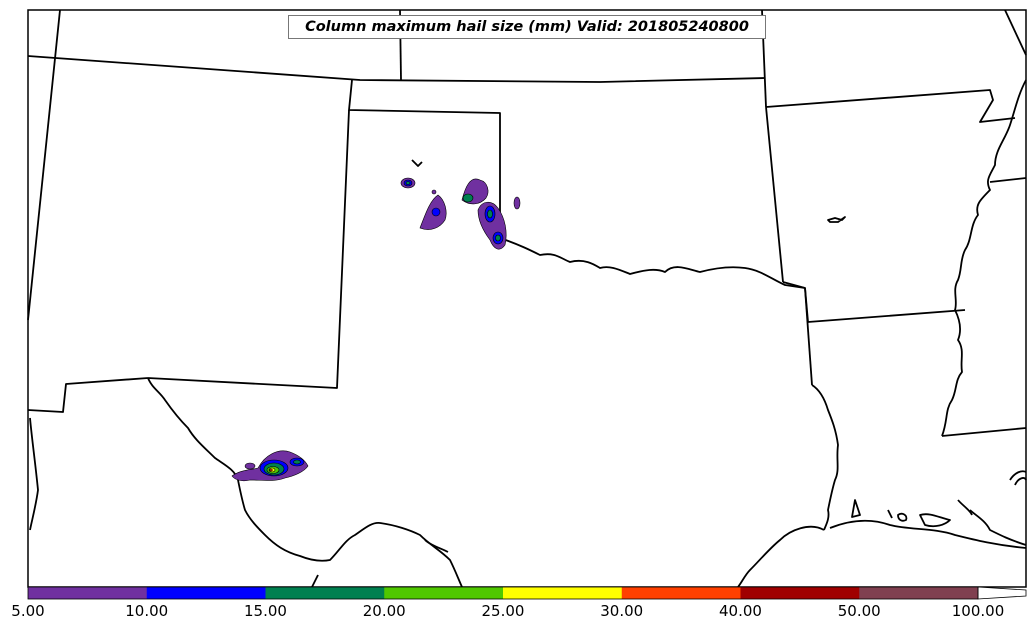  Describe the element at coordinates (28, 611) in the screenshot. I see `colorbar-tick-label: 5.00` at that location.